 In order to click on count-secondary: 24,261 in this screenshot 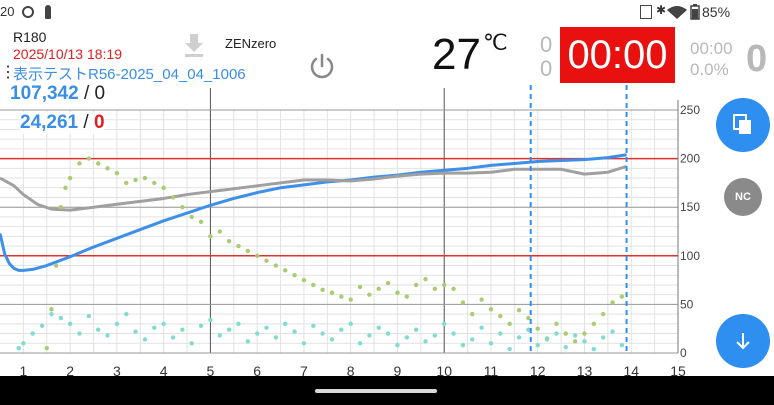, I will do `click(49, 122)`.